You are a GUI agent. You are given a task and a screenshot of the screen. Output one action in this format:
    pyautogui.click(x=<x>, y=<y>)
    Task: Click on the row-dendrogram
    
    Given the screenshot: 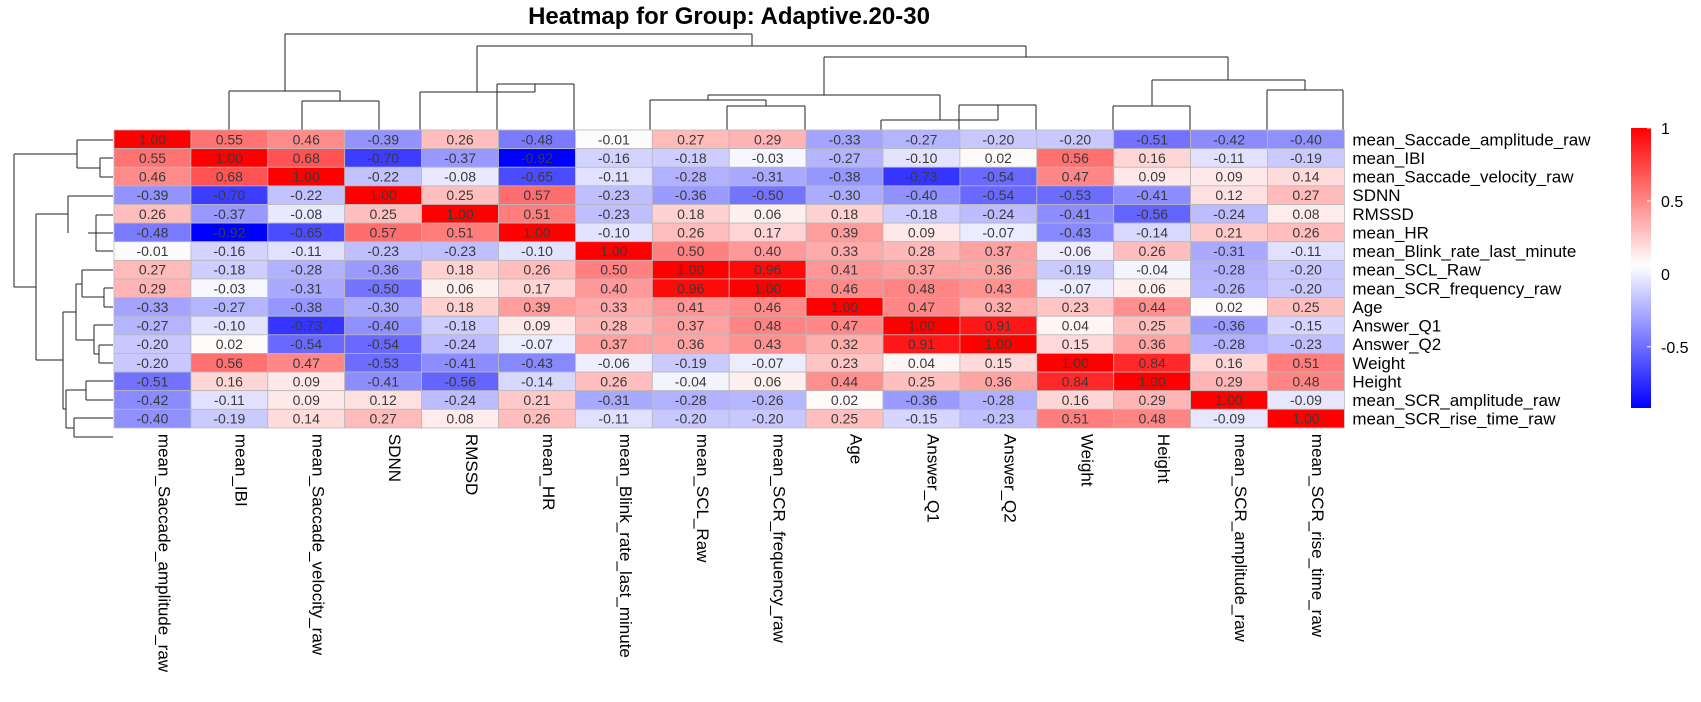 What is the action you would take?
    pyautogui.click(x=63, y=288)
    